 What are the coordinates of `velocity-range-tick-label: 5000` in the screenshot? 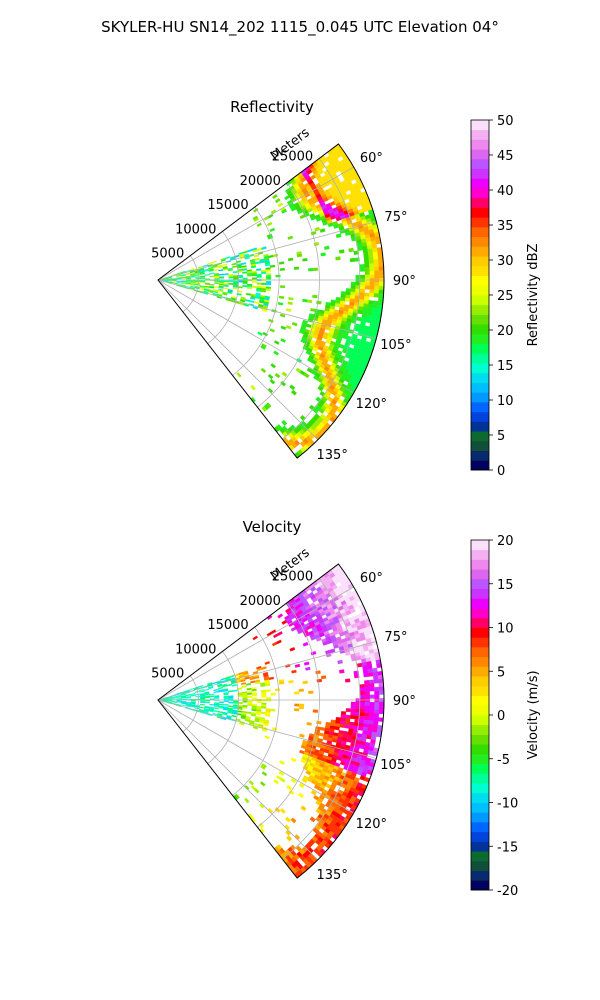 It's located at (167, 674).